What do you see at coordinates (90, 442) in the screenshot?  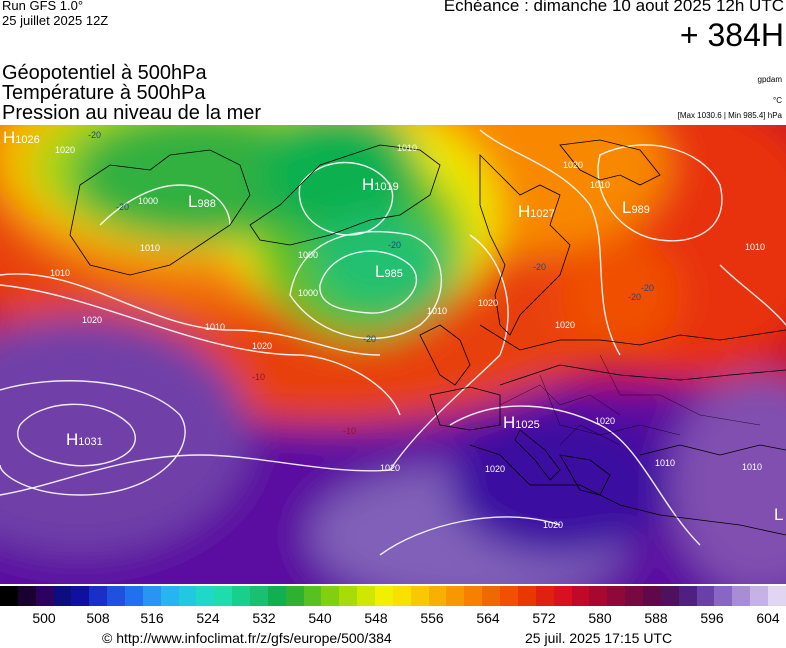 I see `pressure-value: 1031` at bounding box center [90, 442].